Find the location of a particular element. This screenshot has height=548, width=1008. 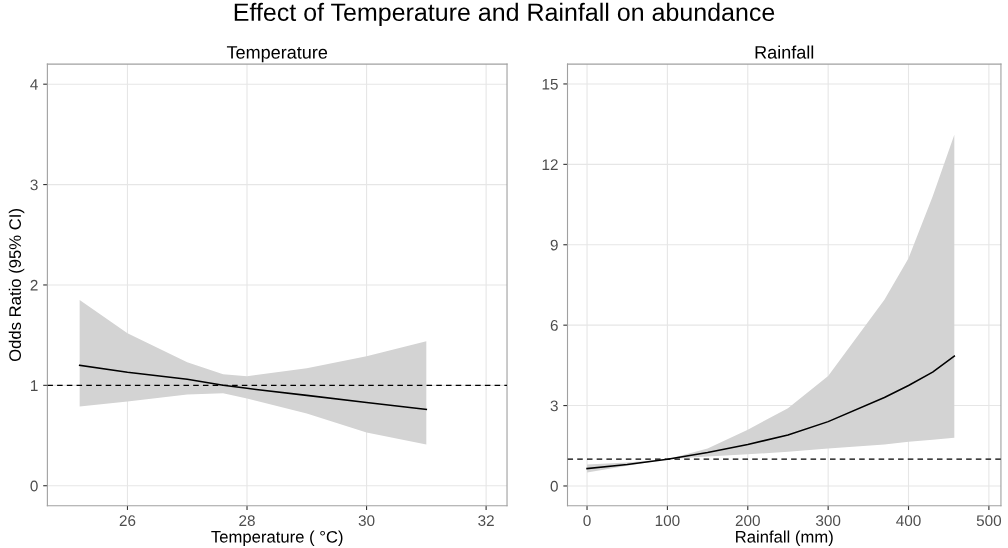

x-axis-title: Temperature ( °C) is located at coordinates (277, 538).